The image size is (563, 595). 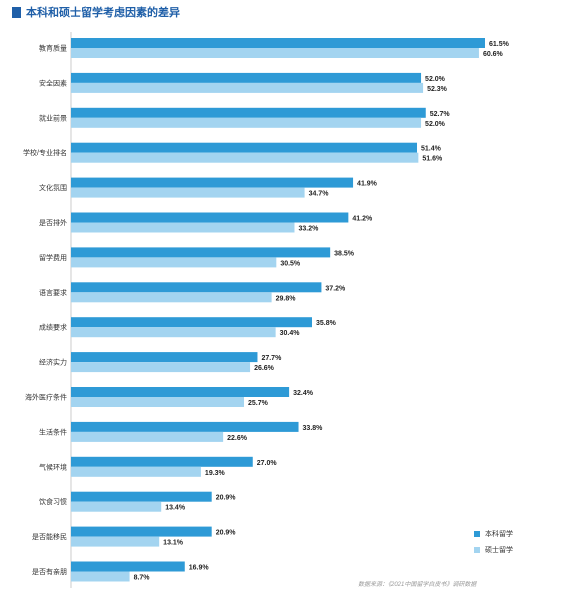 I want to click on category-label: 留学费用, so click(x=53, y=257).